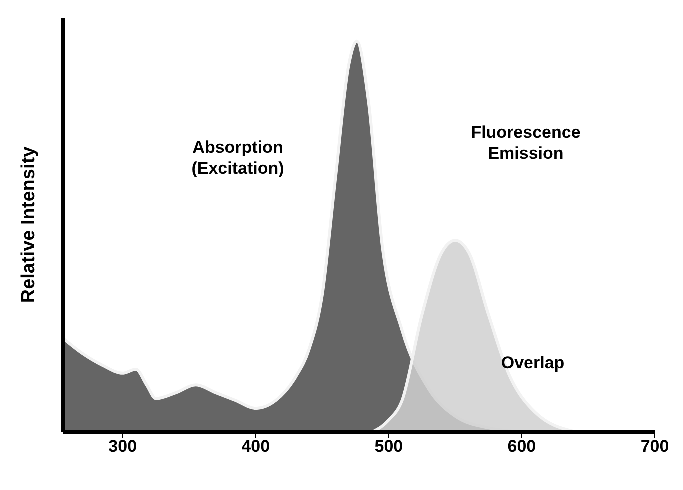 The width and height of the screenshot is (683, 490). What do you see at coordinates (389, 446) in the screenshot?
I see `x-tick-label: 500` at bounding box center [389, 446].